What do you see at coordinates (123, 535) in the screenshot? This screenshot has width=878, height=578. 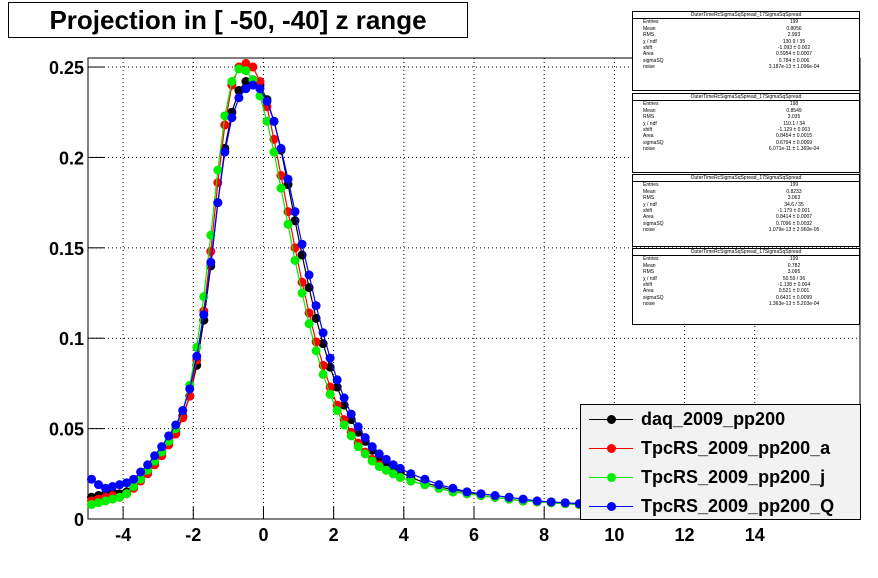 I see `x-tick-label: -4` at bounding box center [123, 535].